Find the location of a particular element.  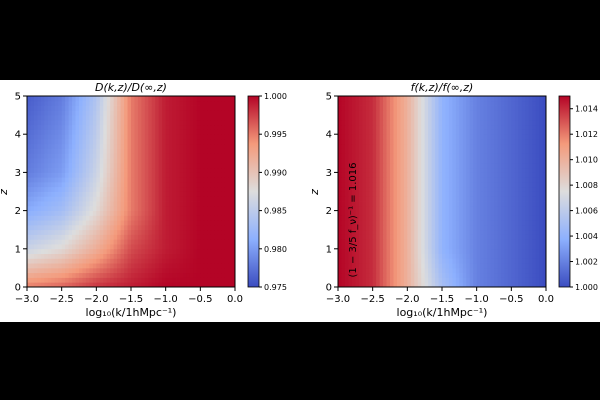

colorbar-tick-label: 1.004 is located at coordinates (586, 236).